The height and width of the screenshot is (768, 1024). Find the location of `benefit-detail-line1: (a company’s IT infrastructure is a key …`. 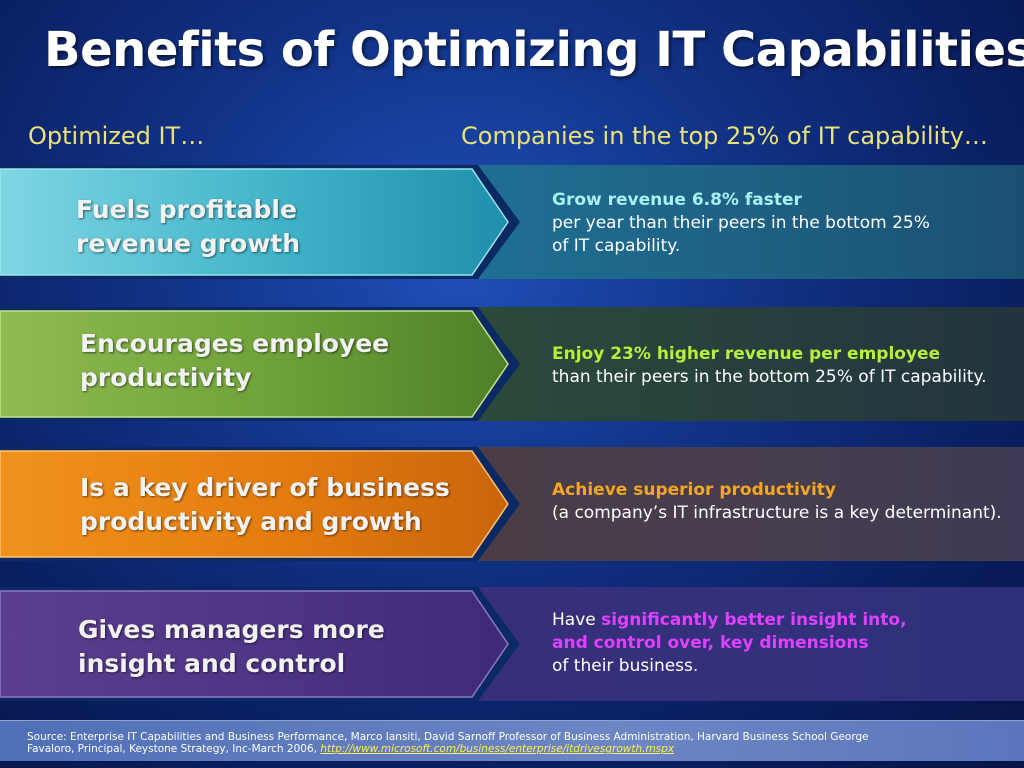

benefit-detail-line1: (a company’s IT infrastructure is a key … is located at coordinates (777, 513).